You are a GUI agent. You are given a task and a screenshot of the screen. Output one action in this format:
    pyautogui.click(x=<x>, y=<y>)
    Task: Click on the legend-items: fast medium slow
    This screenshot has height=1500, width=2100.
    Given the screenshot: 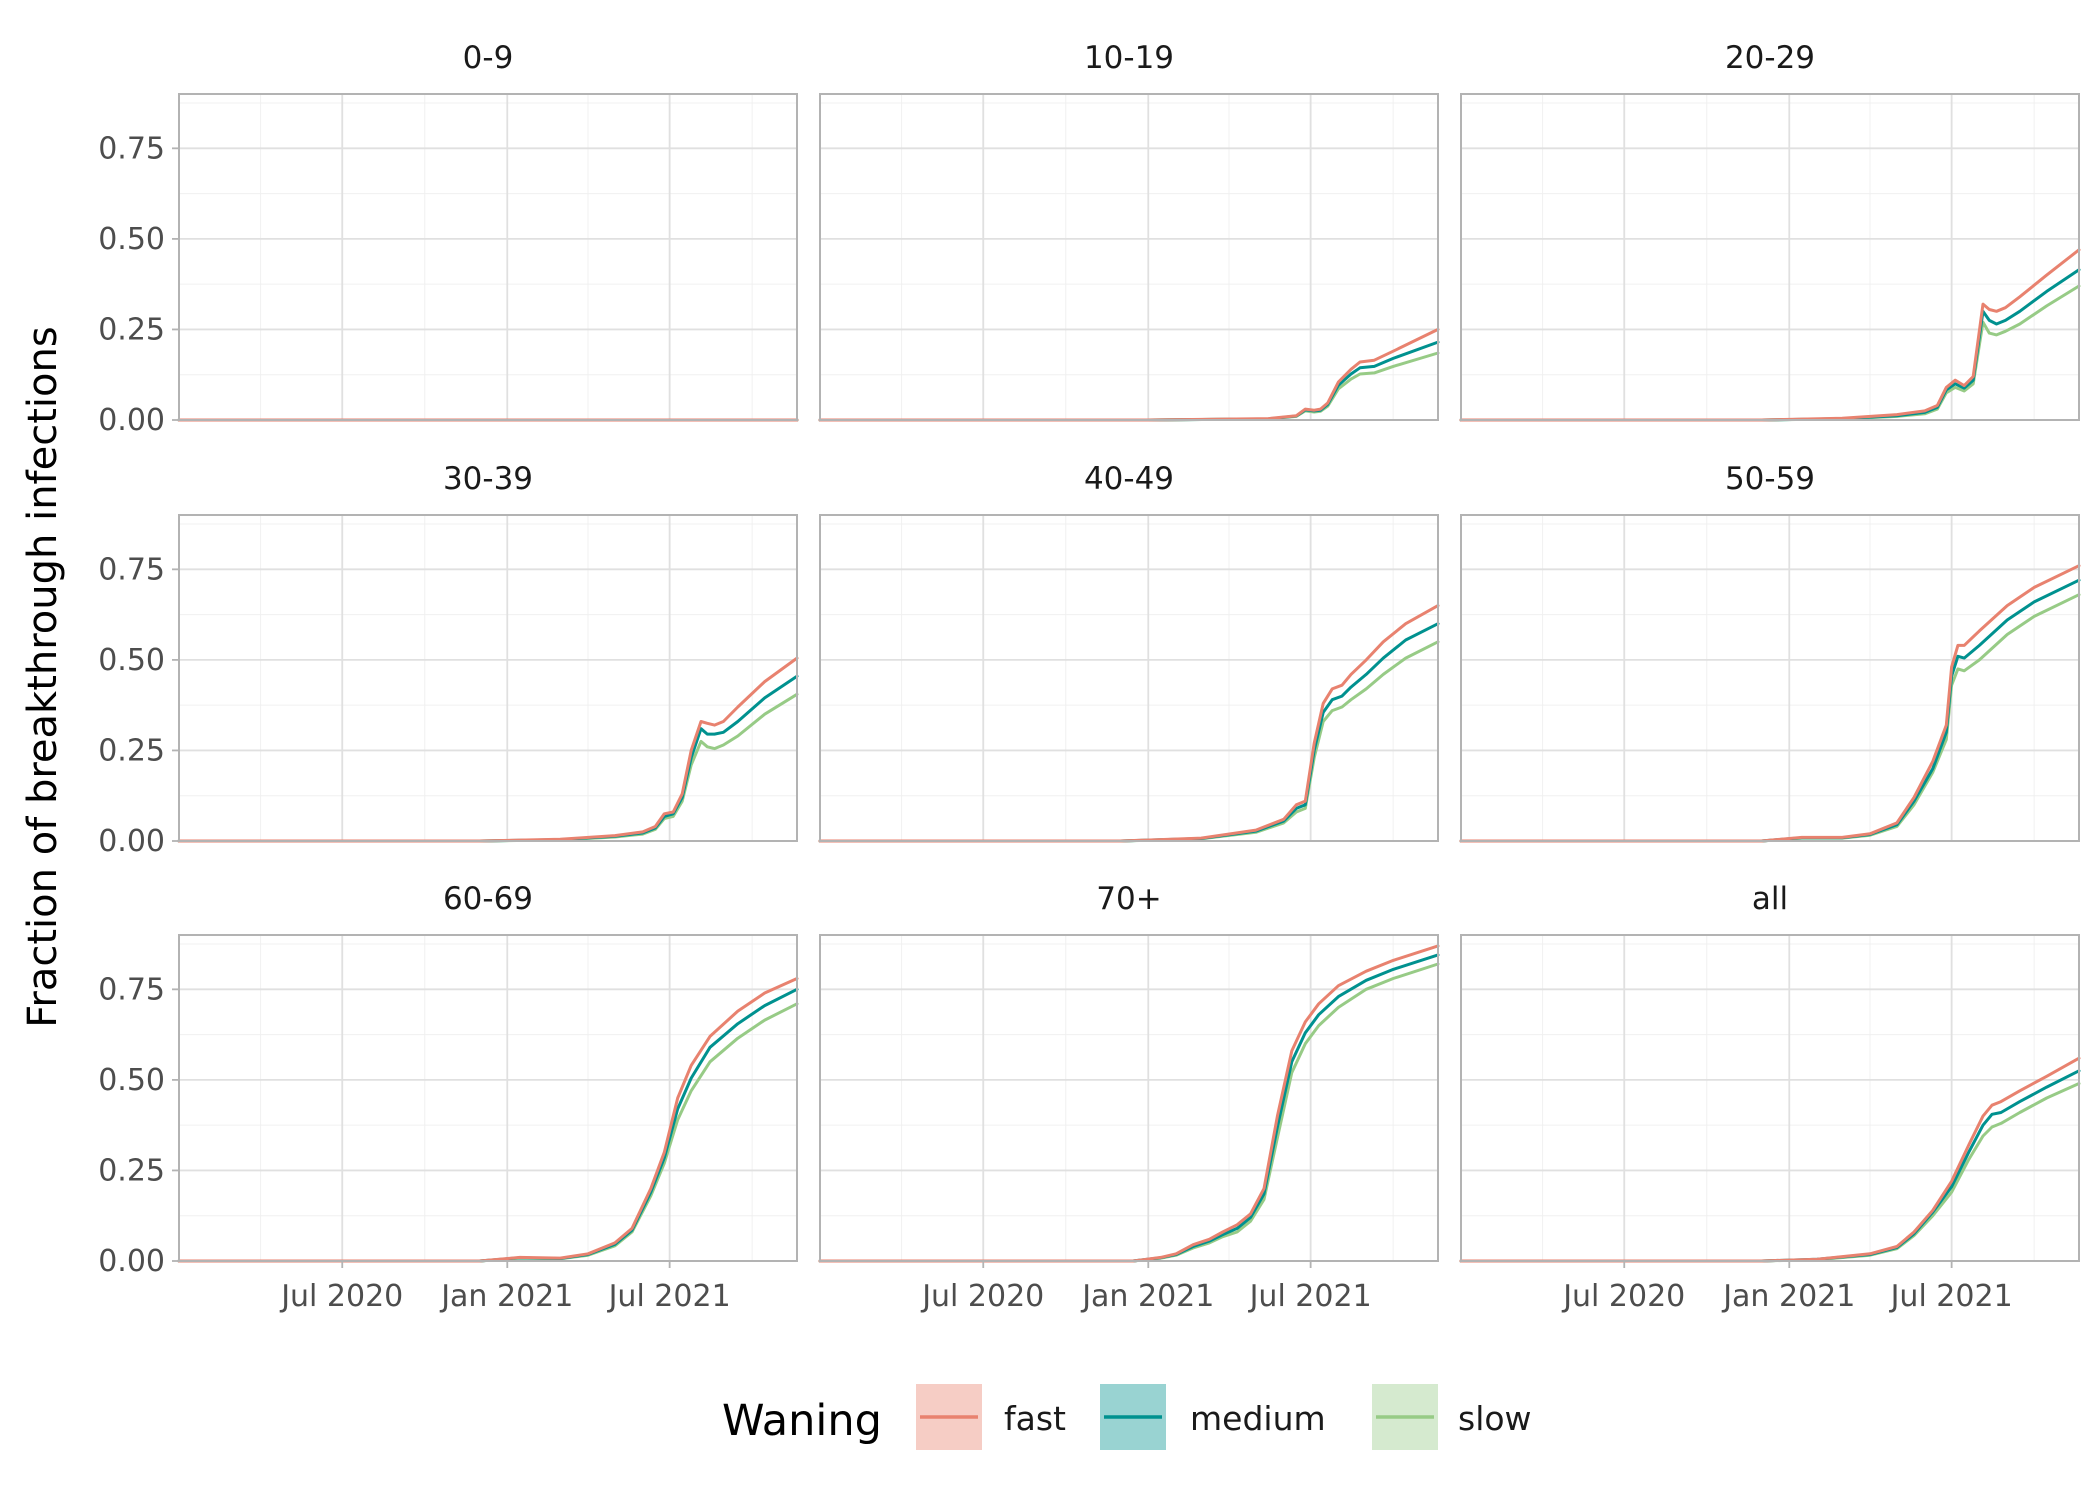 What is the action you would take?
    pyautogui.click(x=1224, y=1417)
    